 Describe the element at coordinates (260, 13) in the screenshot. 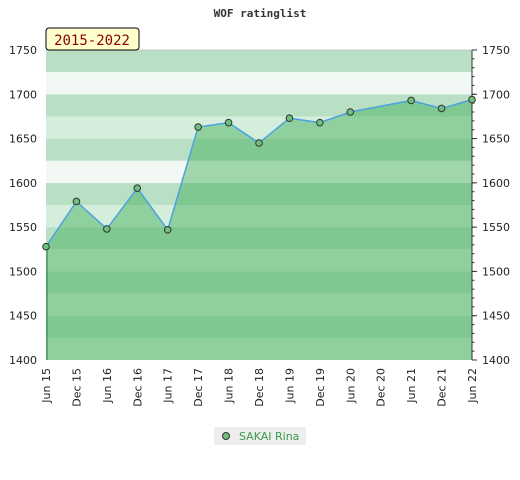

I see `chart-title: WOF ratinglist` at that location.